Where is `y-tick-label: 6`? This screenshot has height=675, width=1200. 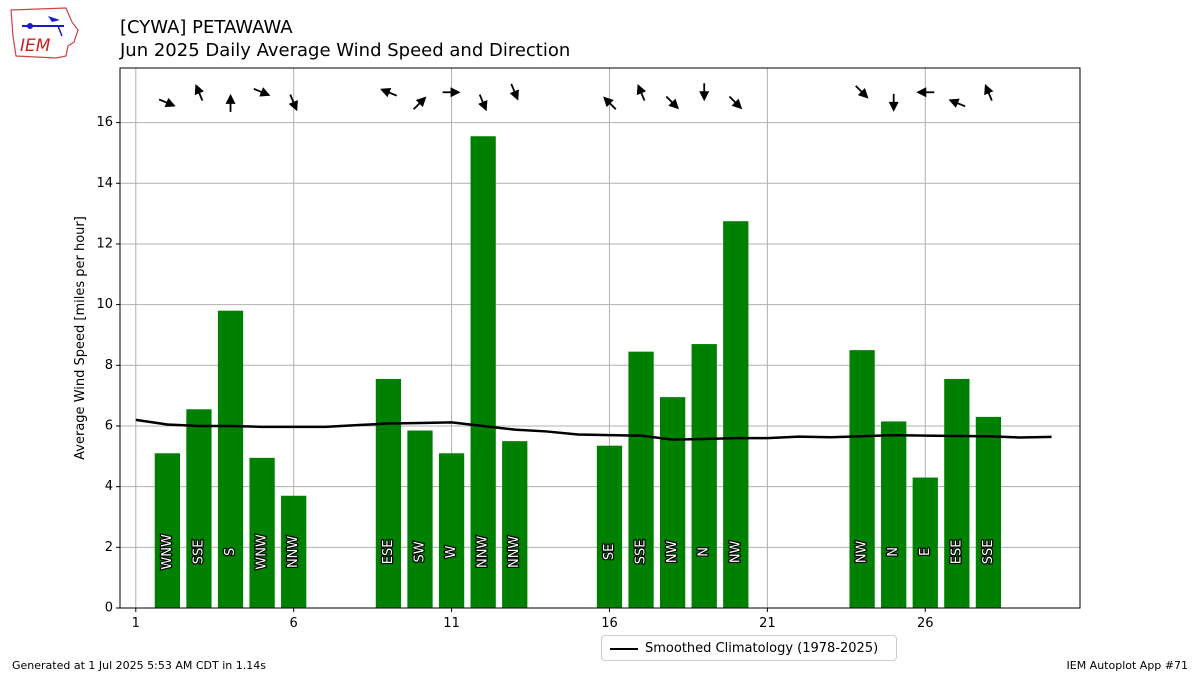 y-tick-label: 6 is located at coordinates (109, 425).